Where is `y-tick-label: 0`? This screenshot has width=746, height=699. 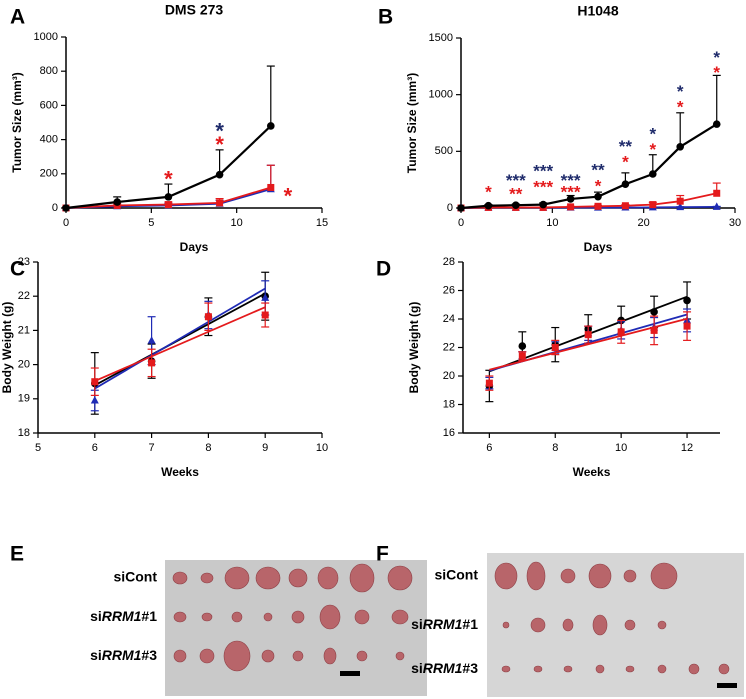
y-tick-label: 0 is located at coordinates (55, 208).